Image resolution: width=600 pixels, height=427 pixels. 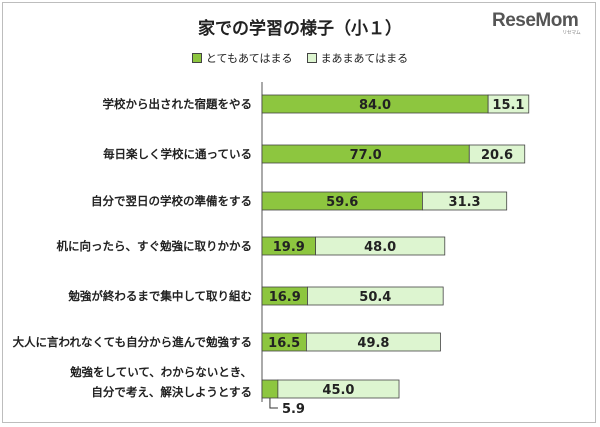 What do you see at coordinates (364, 58) in the screenshot?
I see `legend-label-series2: まあまあてはまる` at bounding box center [364, 58].